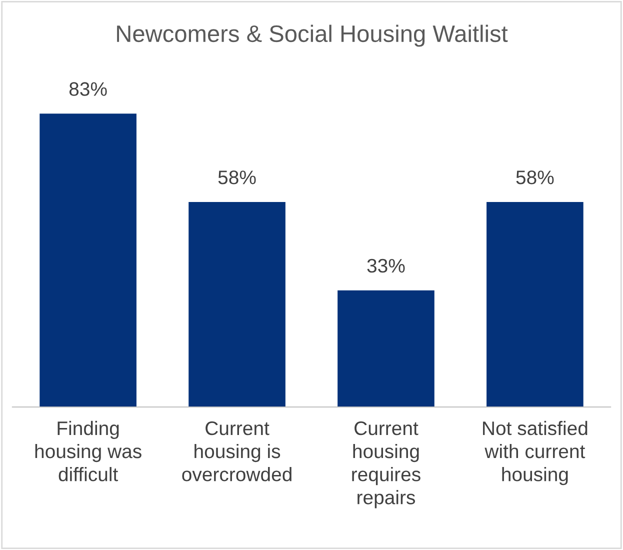 Image resolution: width=623 pixels, height=550 pixels. I want to click on x-tick-label: Finding housing was difficult, so click(88, 451).